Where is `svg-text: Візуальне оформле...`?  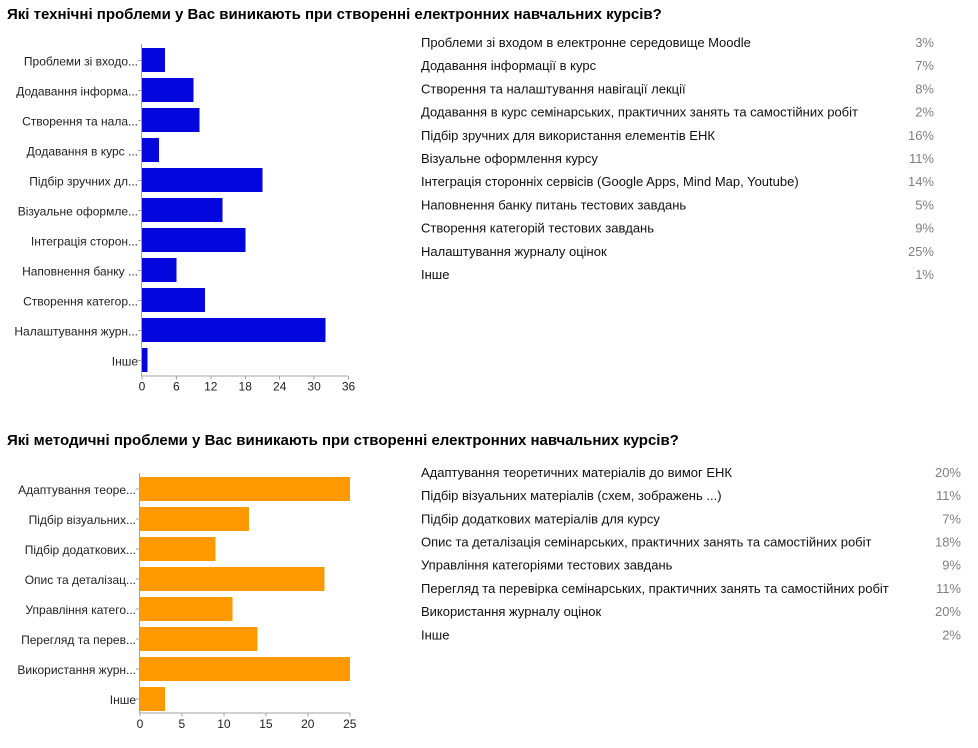
svg-text: Візуальне оформле... is located at coordinates (78, 212).